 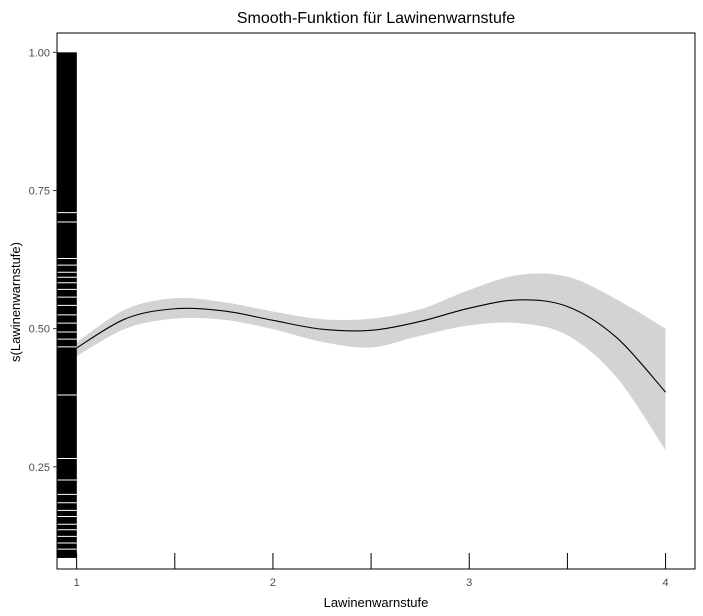 I want to click on y-tick-label-4: 1.00, so click(x=39, y=53).